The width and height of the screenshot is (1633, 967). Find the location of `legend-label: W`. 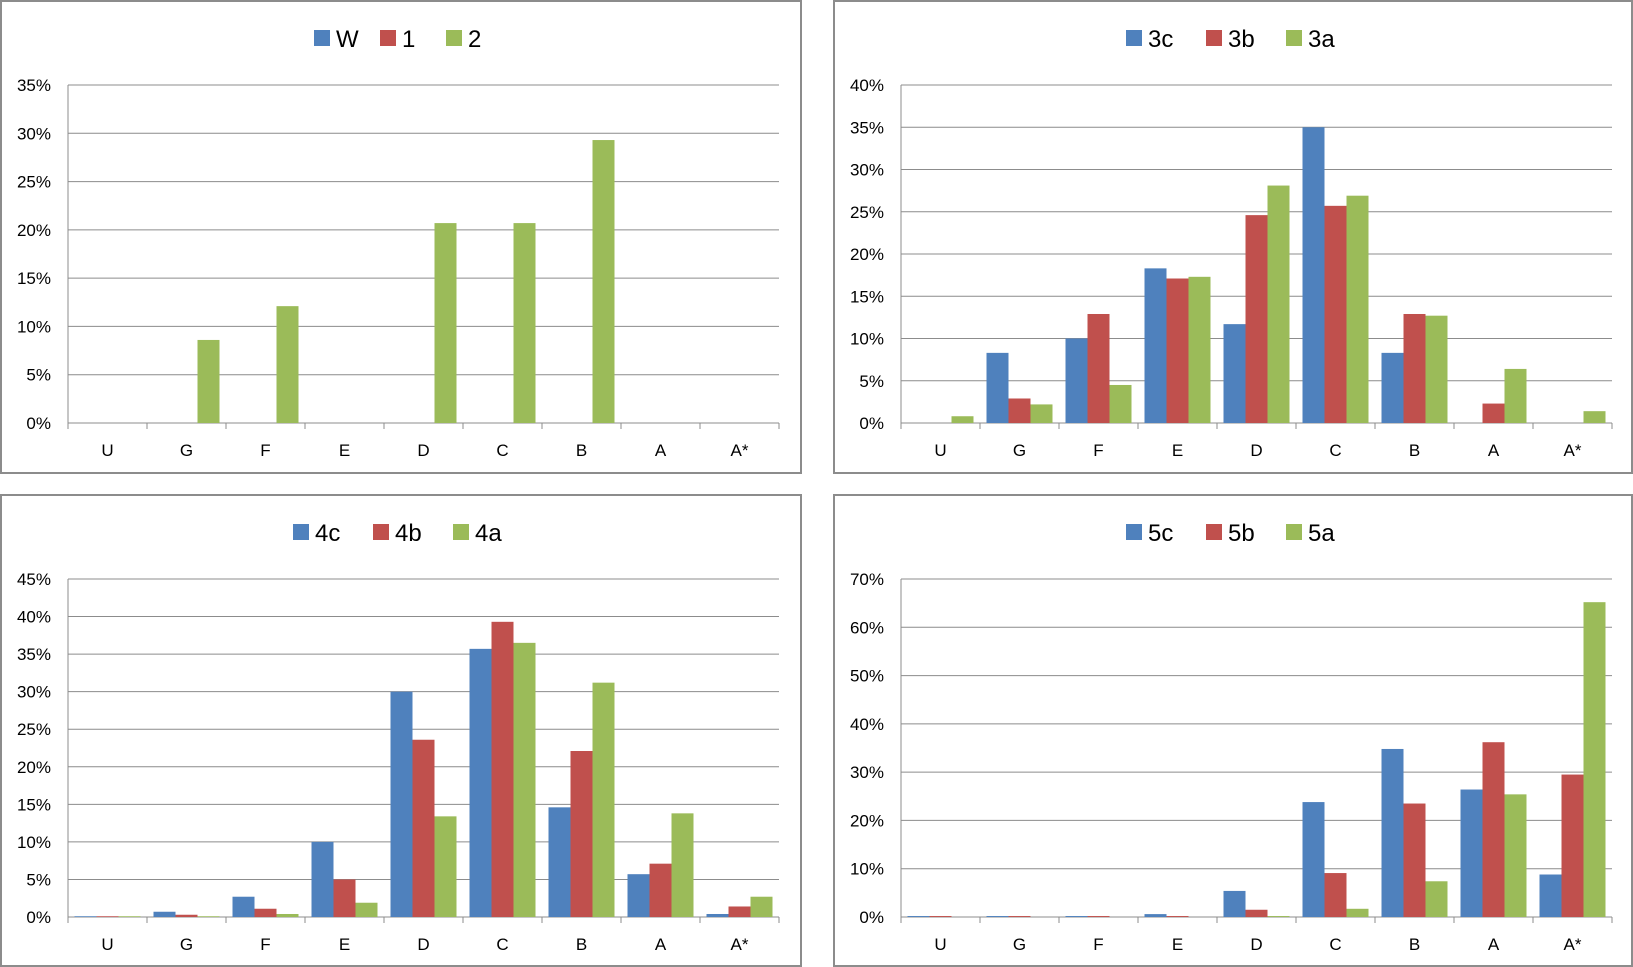

legend-label: W is located at coordinates (347, 39).